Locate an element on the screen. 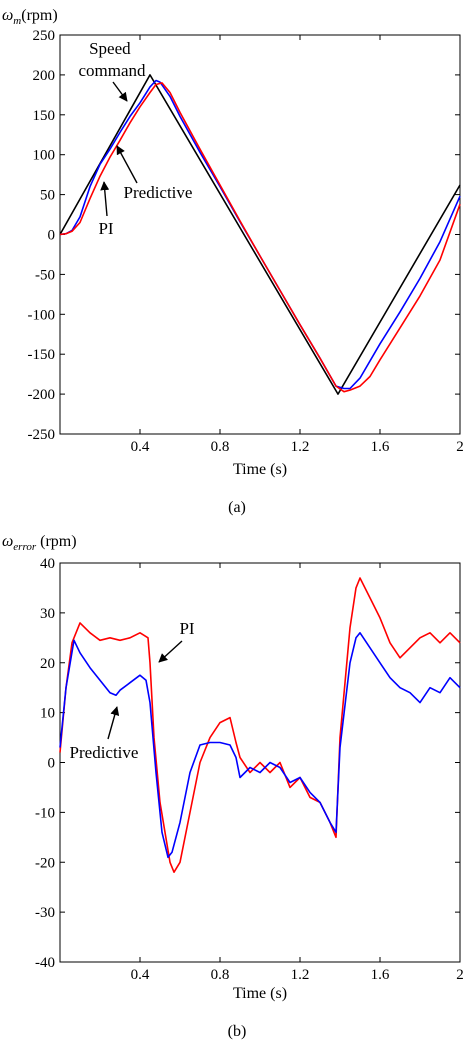 The image size is (474, 1049). chart-b-ytick-label: -40 is located at coordinates (45, 963).